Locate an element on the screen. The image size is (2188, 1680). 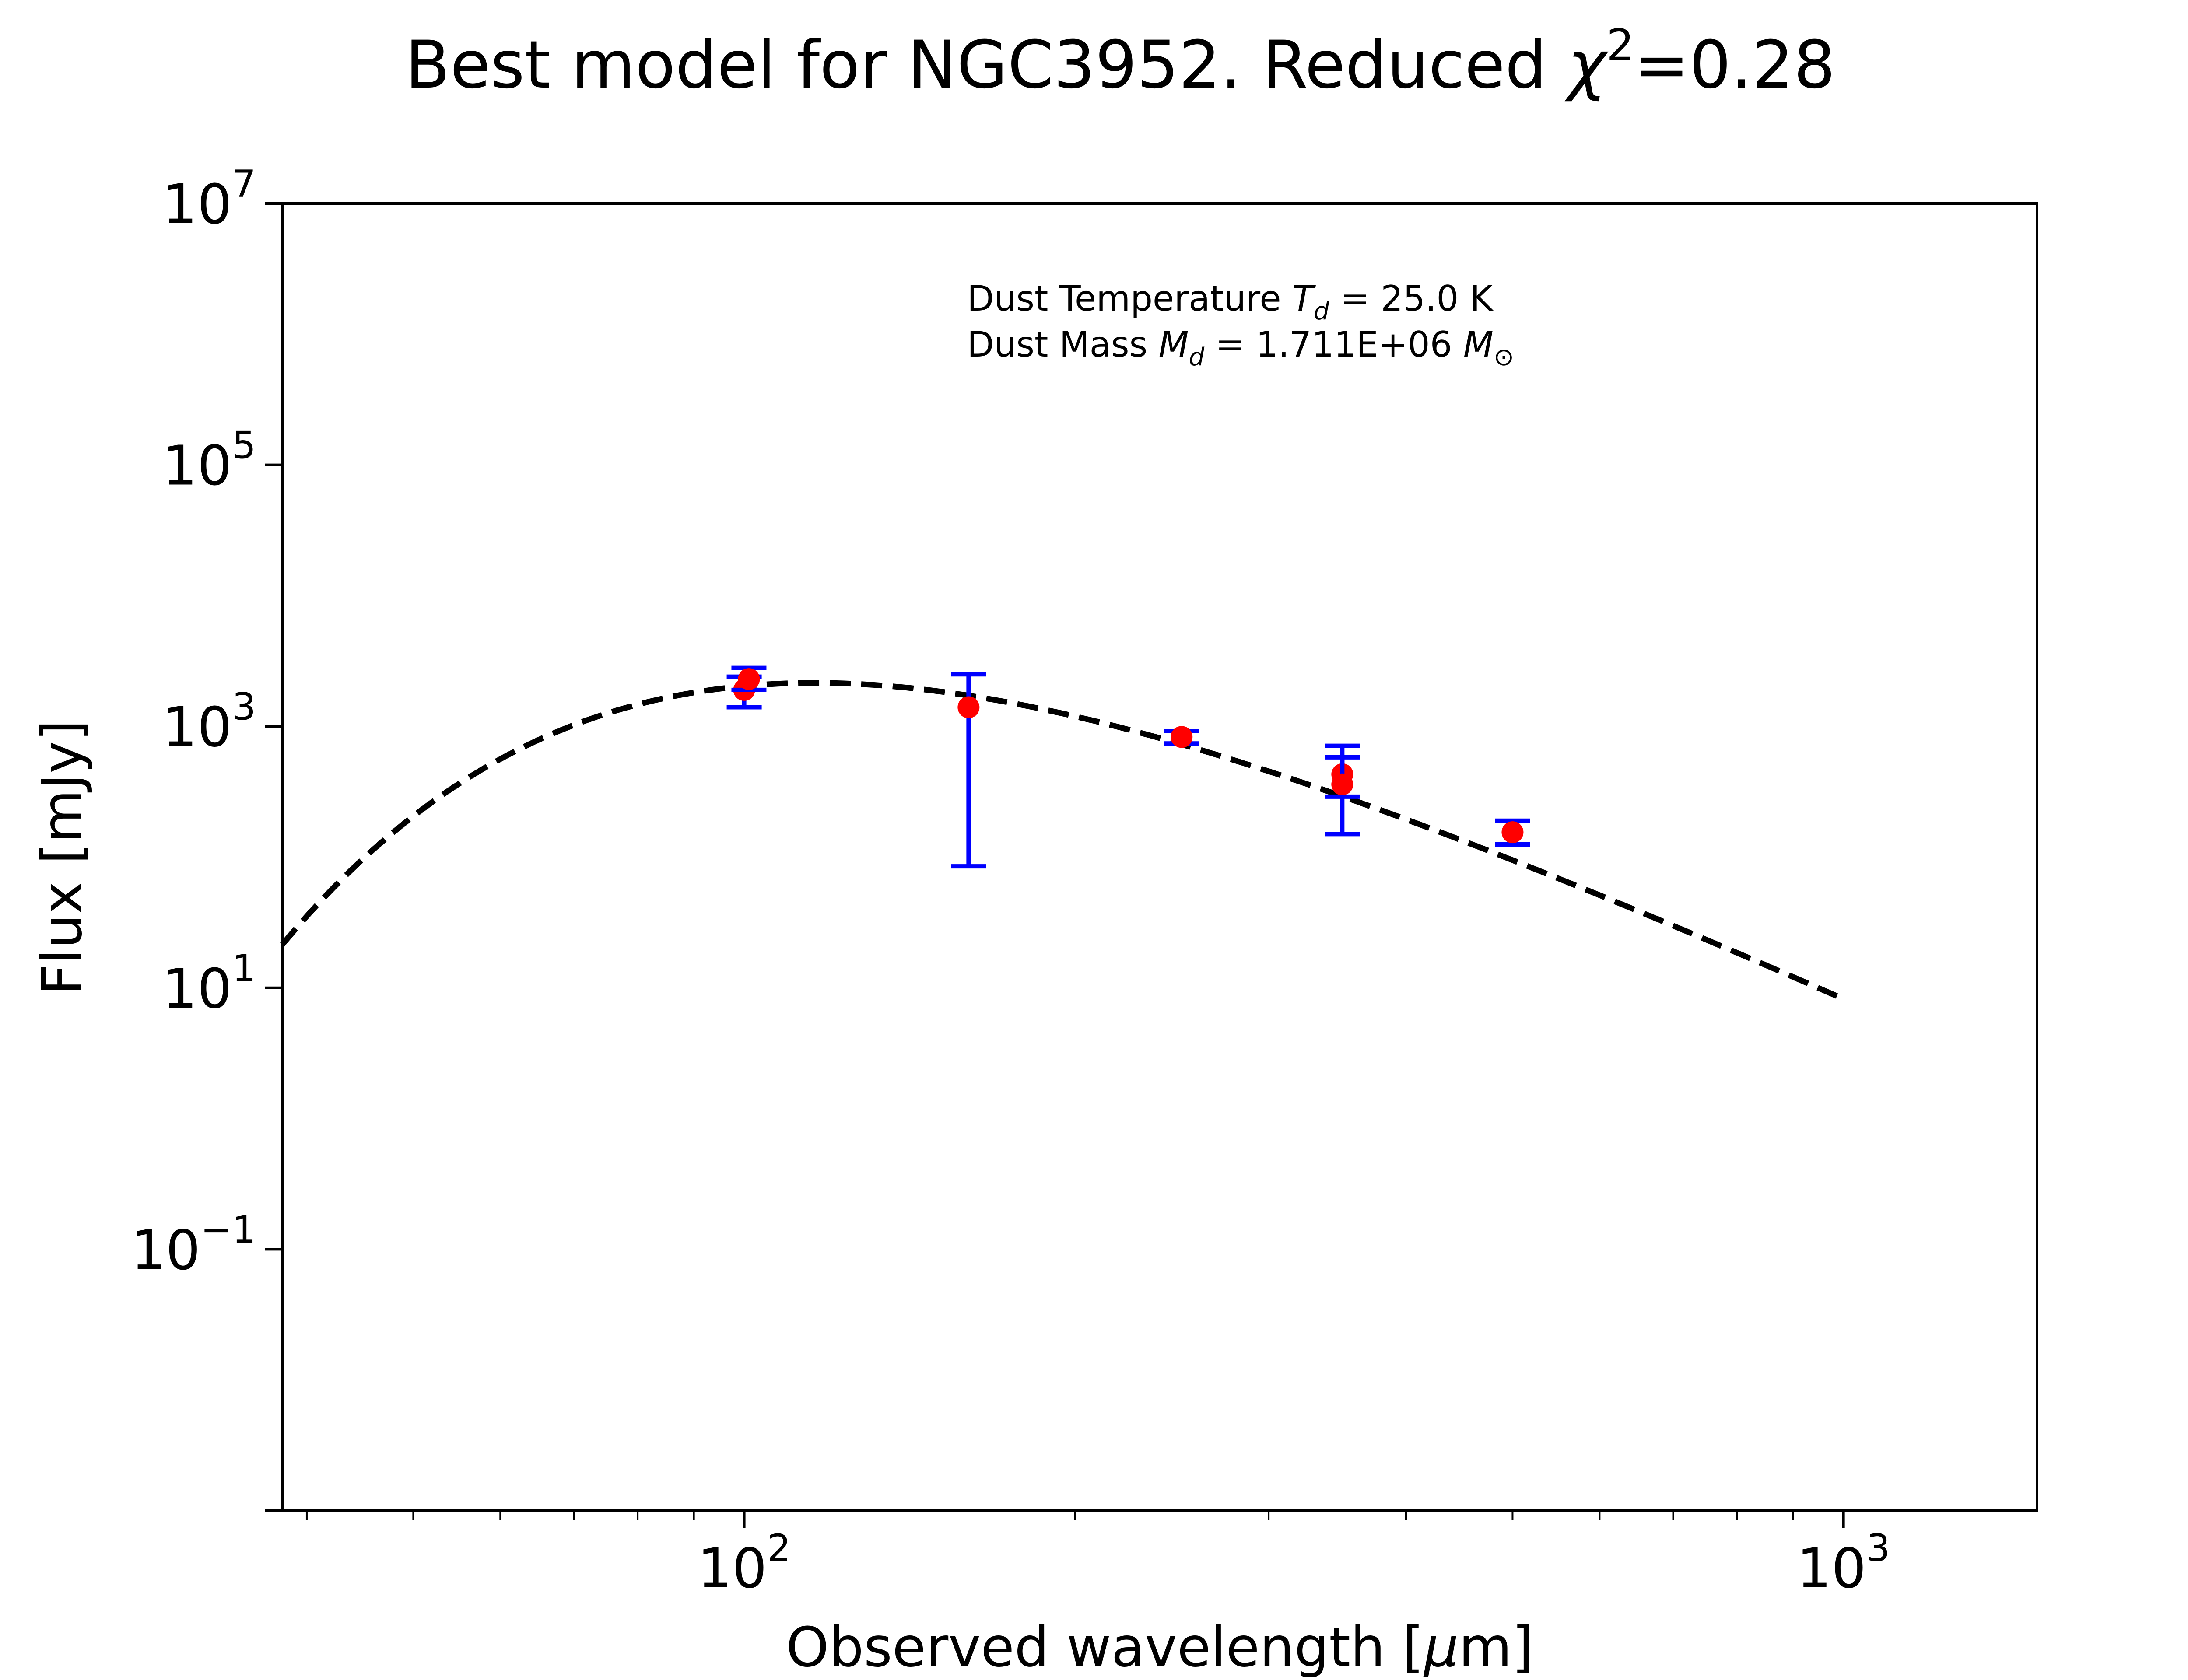
x-axis-label-unit: m] is located at coordinates (1496, 1647).